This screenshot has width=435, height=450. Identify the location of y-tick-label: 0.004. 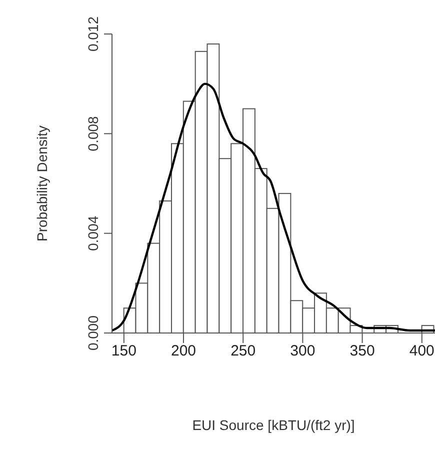
(93, 233).